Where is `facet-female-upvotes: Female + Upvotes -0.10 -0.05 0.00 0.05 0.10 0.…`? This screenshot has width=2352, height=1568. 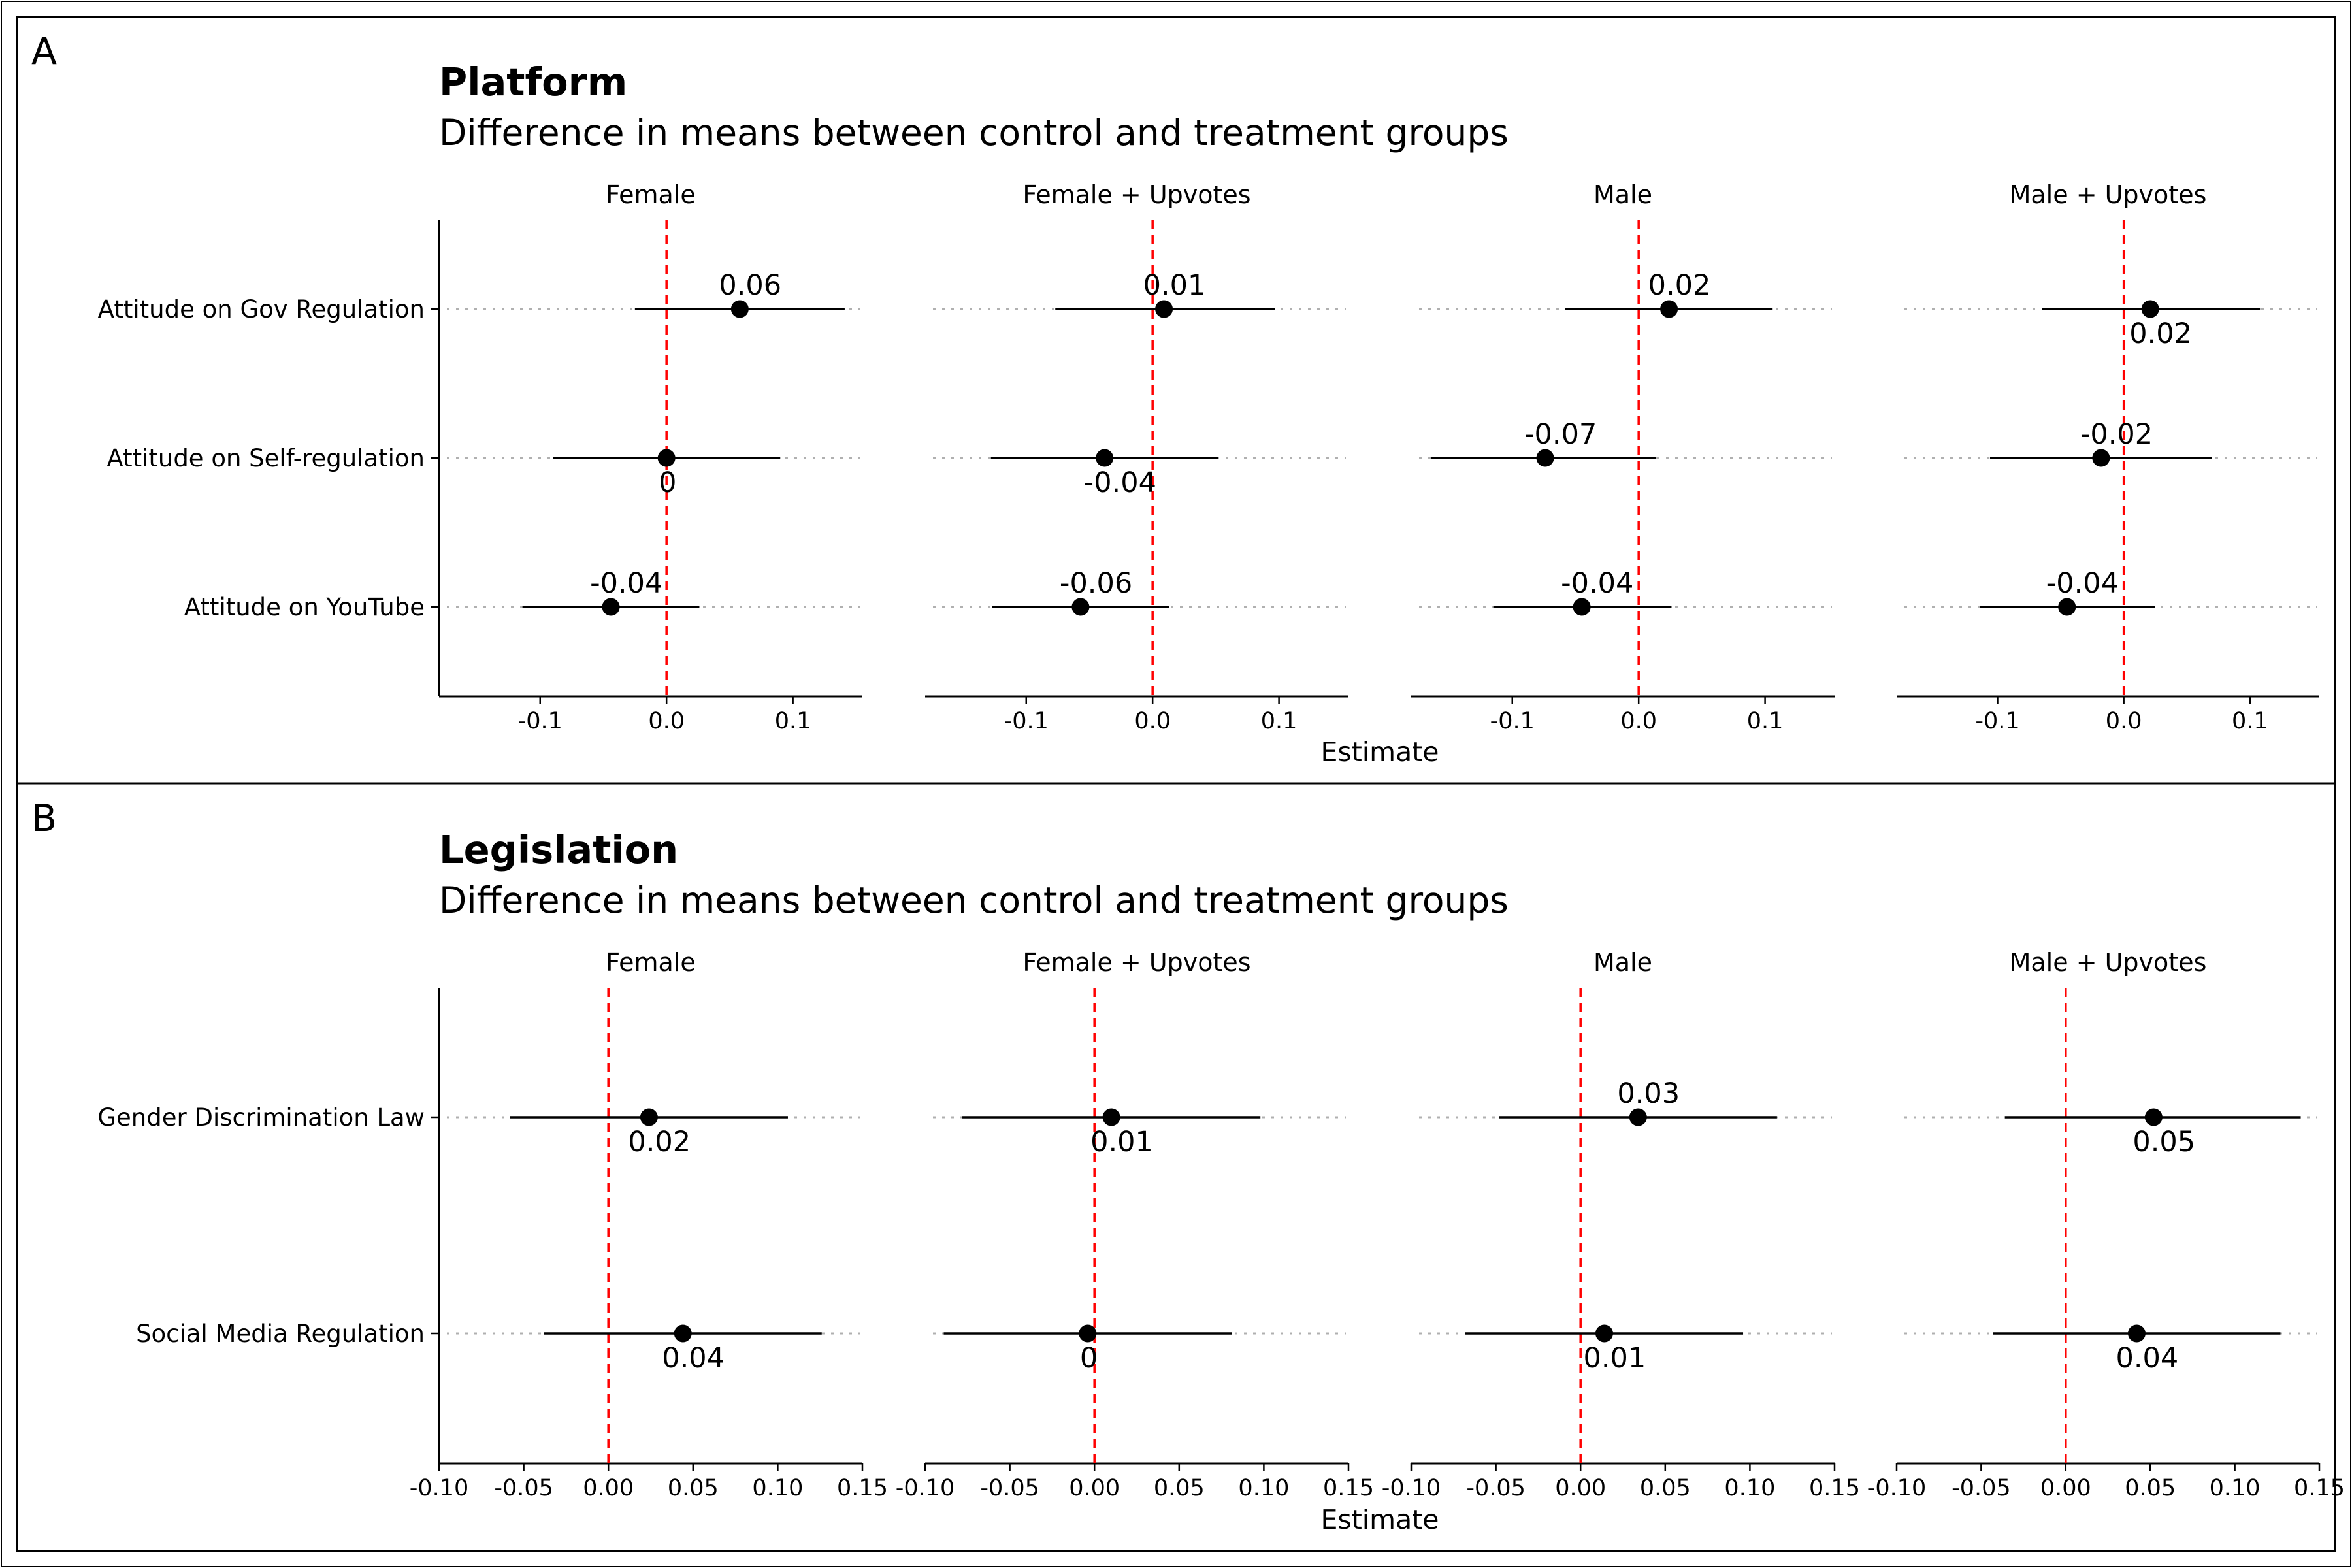
facet-female-upvotes: Female + Upvotes -0.10 -0.05 0.00 0.05 0.10 0.… is located at coordinates (1135, 1224).